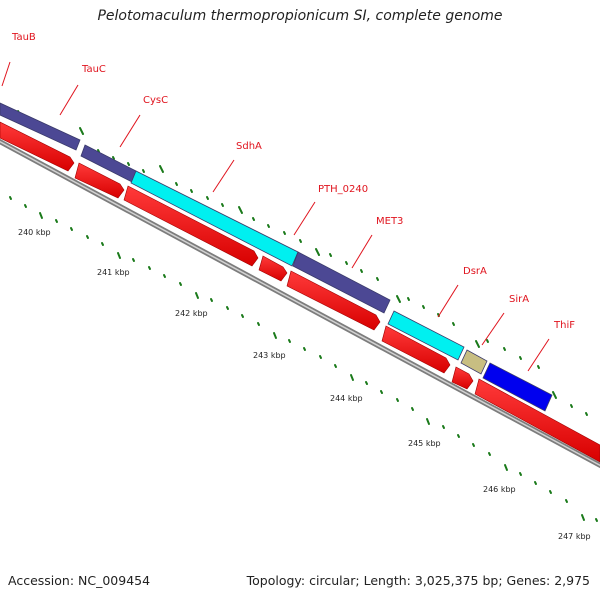 This screenshot has height=600, width=600. I want to click on gene-label-met3: MET3, so click(389, 221).